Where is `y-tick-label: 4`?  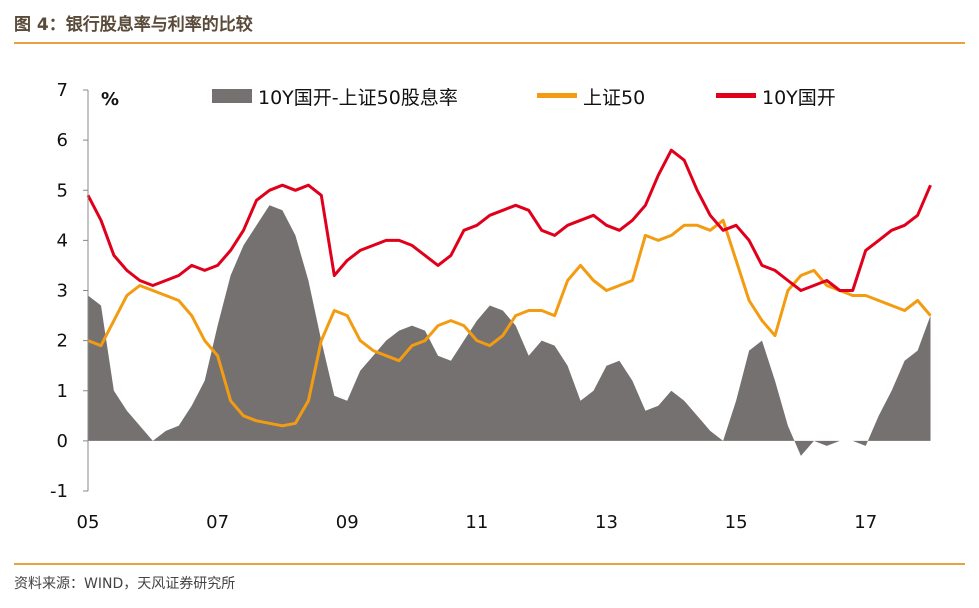 y-tick-label: 4 is located at coordinates (62, 240).